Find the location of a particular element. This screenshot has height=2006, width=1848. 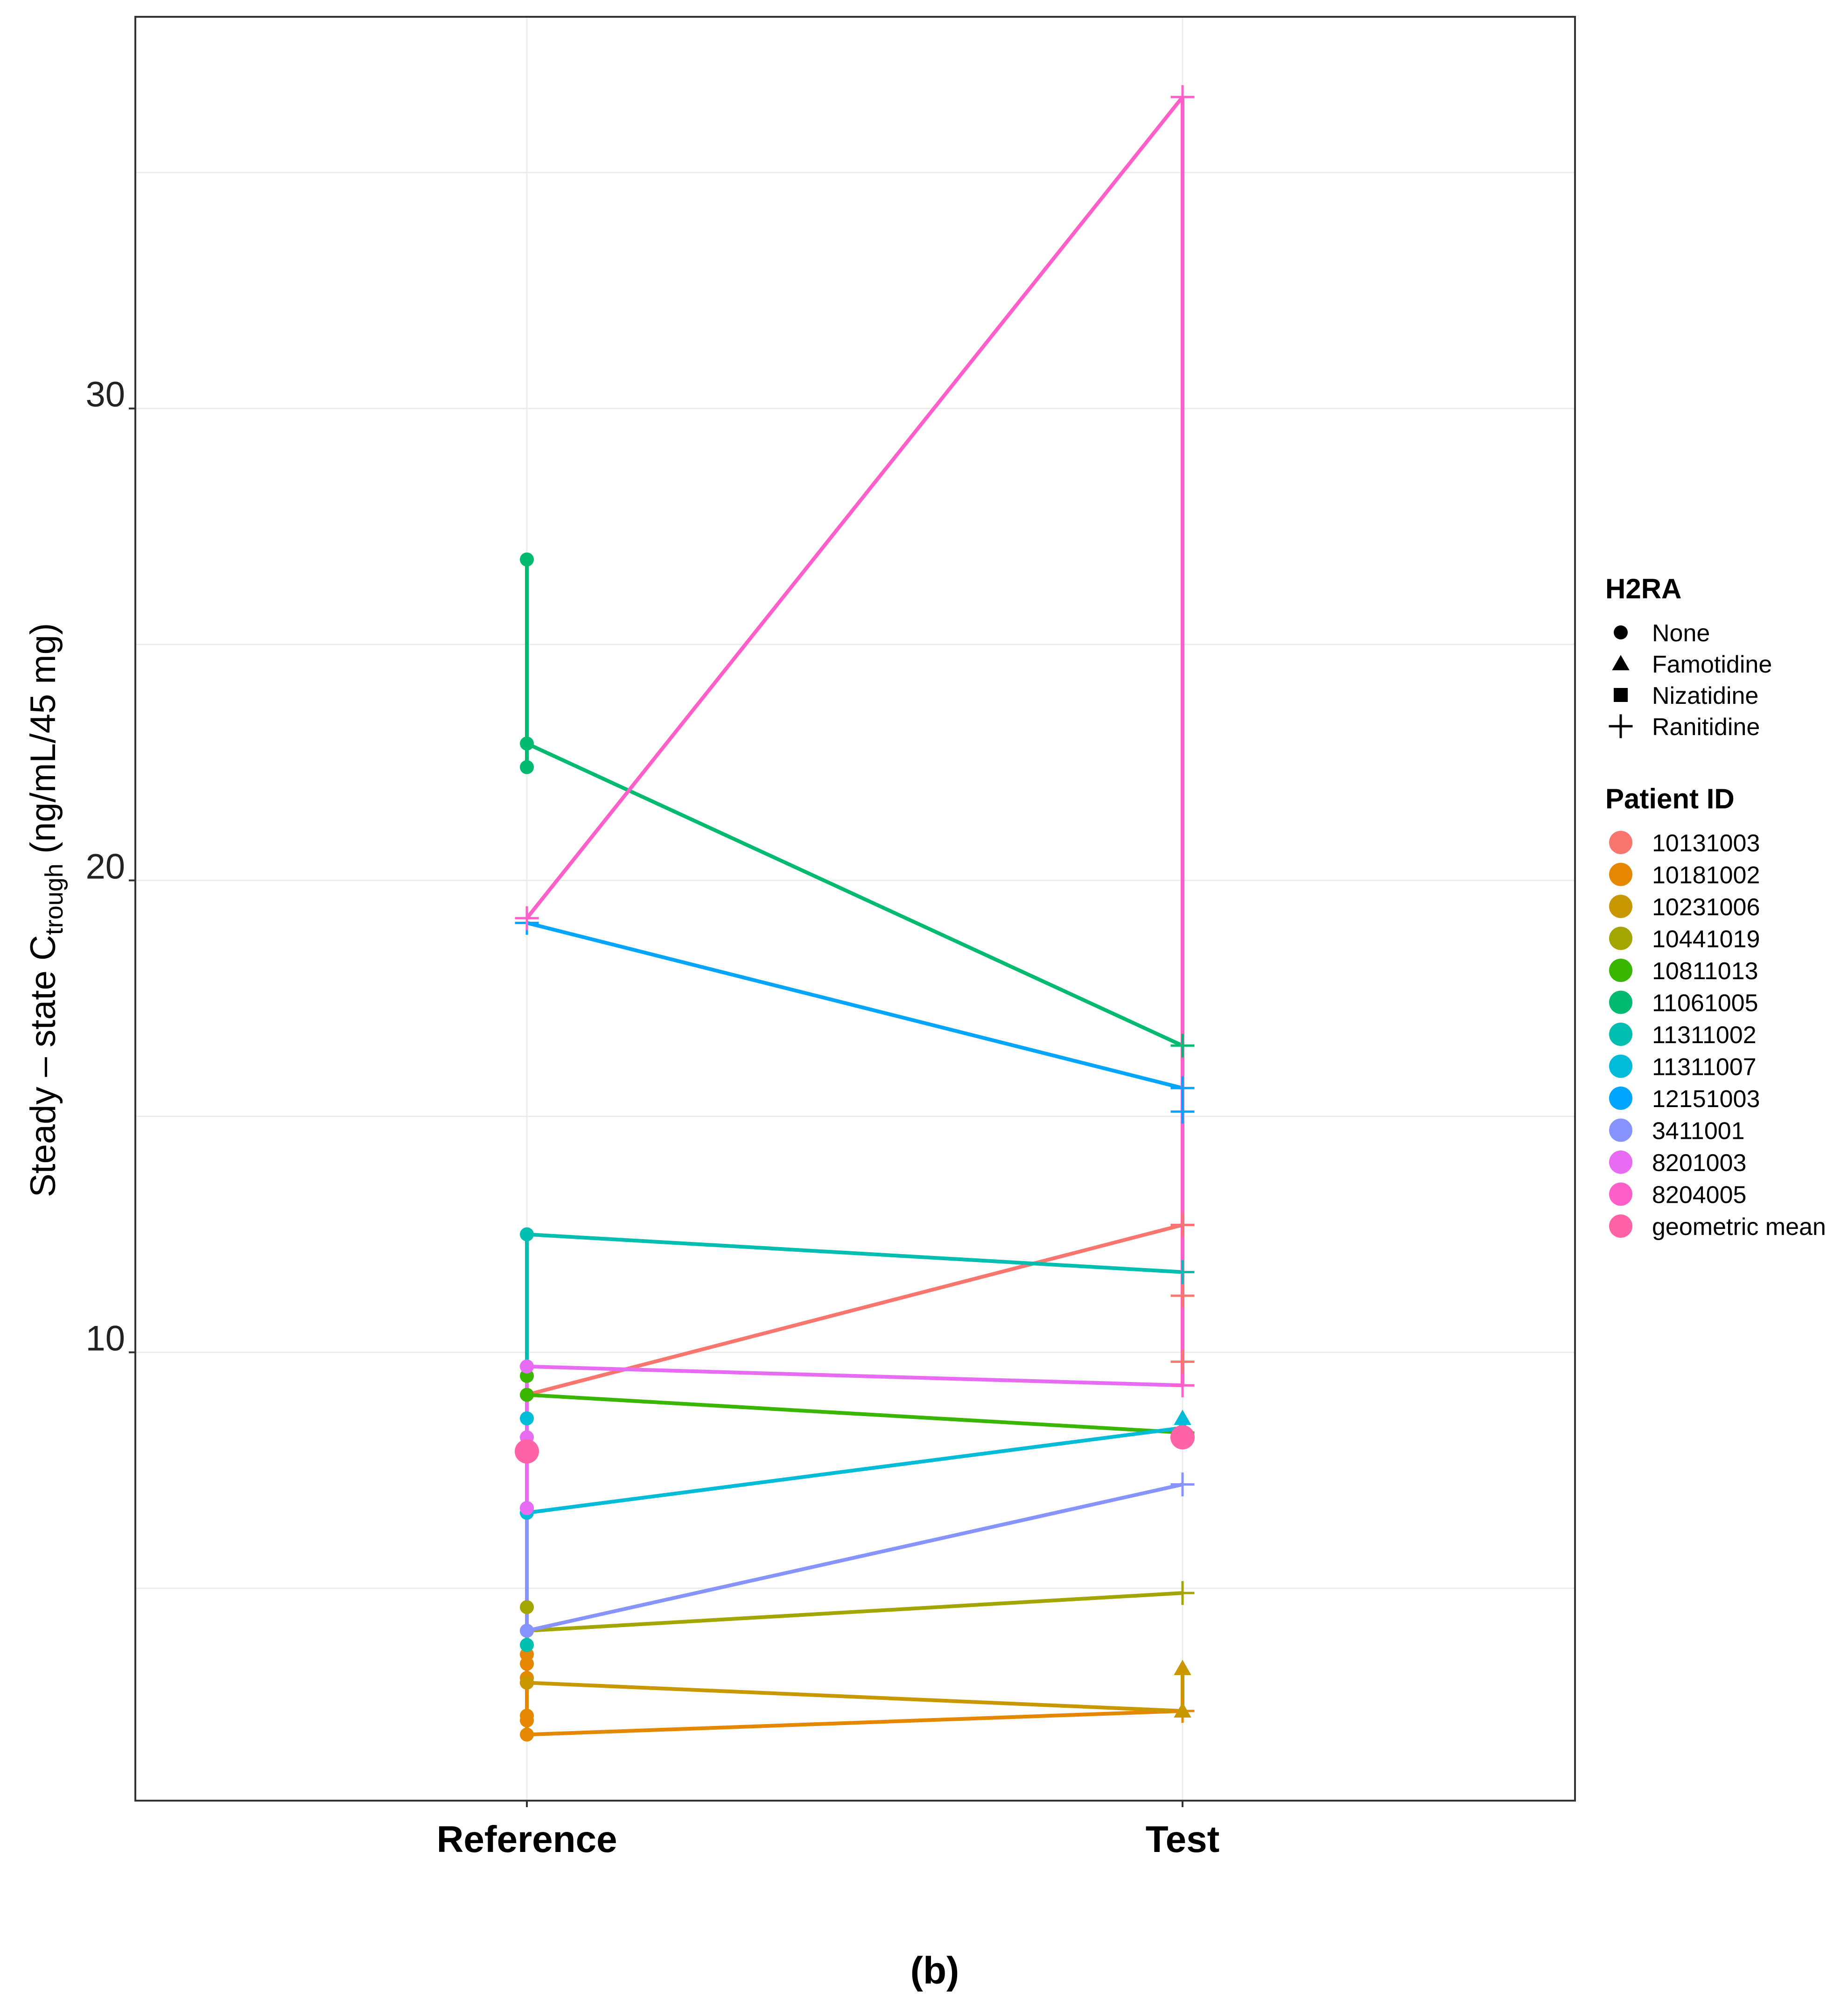

color-legend-label: 3411001 is located at coordinates (1698, 1131).